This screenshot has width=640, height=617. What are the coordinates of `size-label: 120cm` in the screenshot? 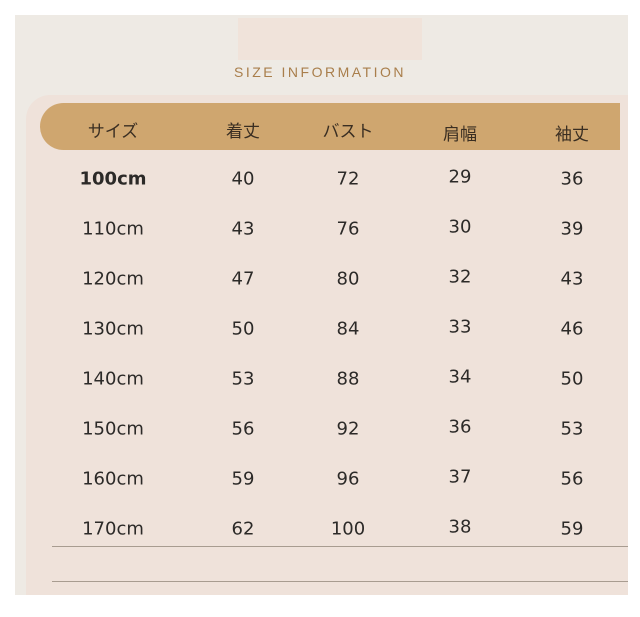 It's located at (113, 279).